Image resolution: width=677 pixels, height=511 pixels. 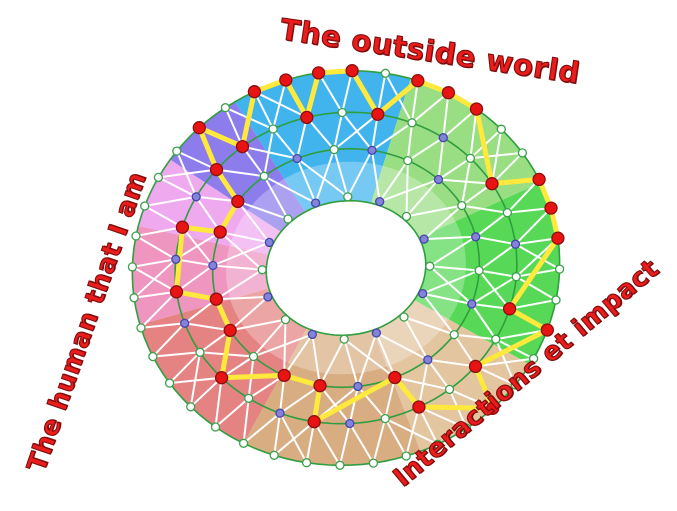 What do you see at coordinates (451, 376) in the screenshot?
I see `sector-light-tan` at bounding box center [451, 376].